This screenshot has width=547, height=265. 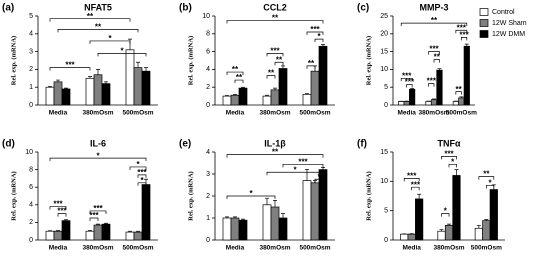 What do you see at coordinates (508, 34) in the screenshot?
I see `legend-label: 12W DMM` at bounding box center [508, 34].